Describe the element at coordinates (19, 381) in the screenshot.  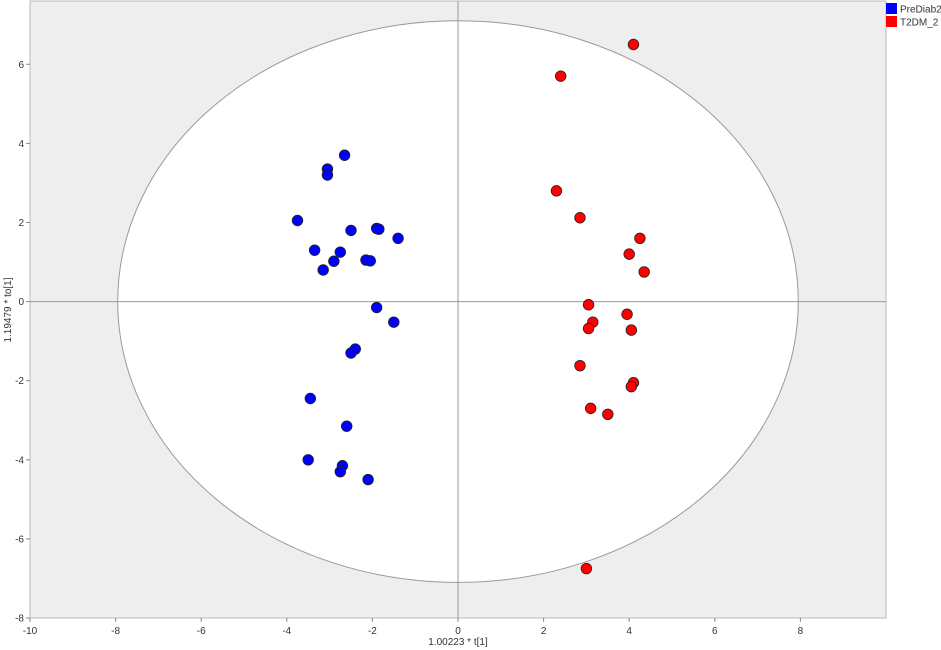
I see `y-tick-label: -2` at that location.